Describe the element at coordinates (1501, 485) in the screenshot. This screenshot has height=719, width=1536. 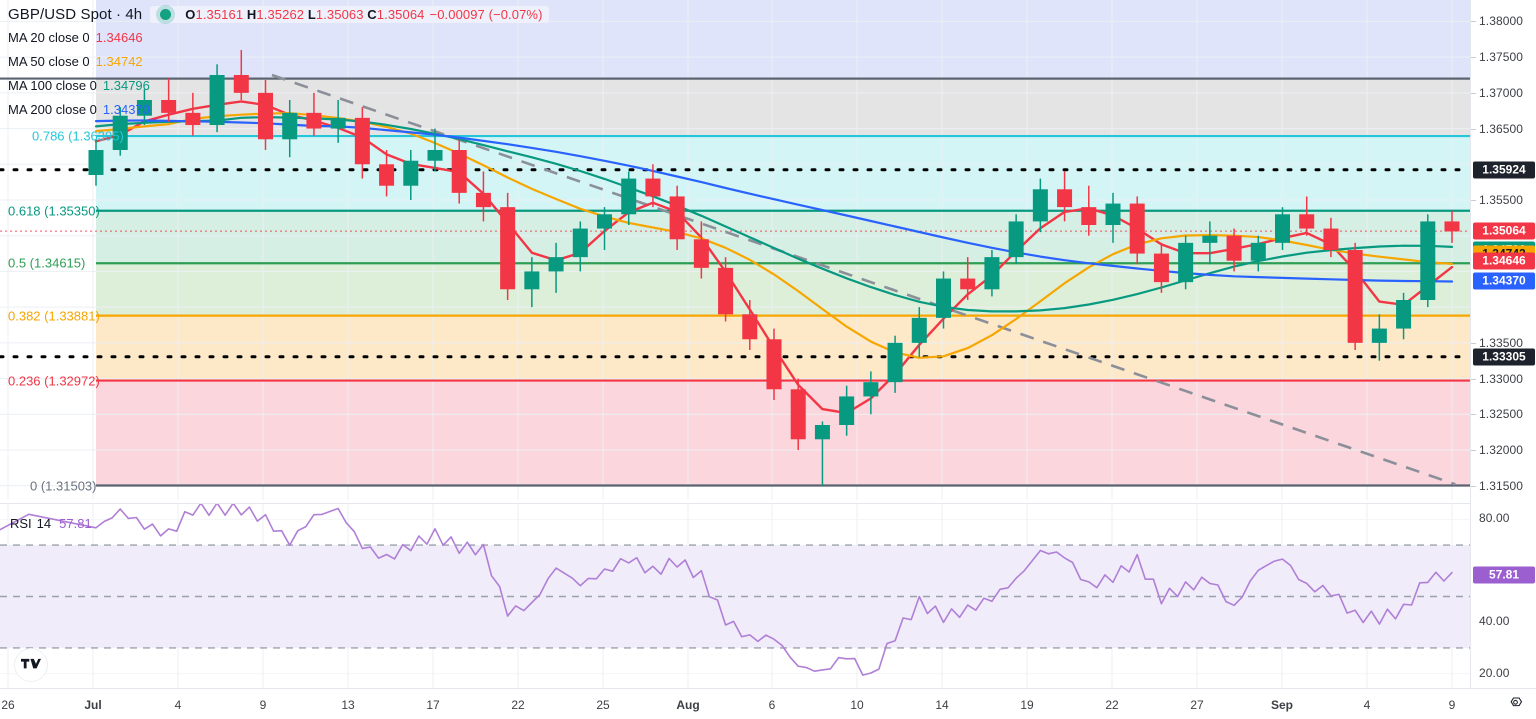
I see `price-tick-label: 1.31500` at that location.